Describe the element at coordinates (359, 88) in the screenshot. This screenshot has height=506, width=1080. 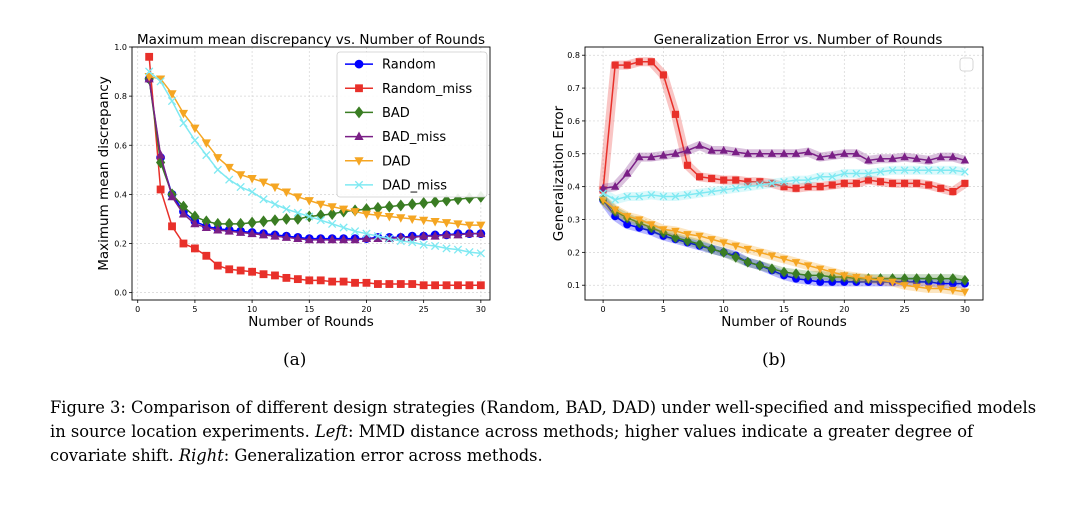
I see `legend-marker-random-miss` at that location.